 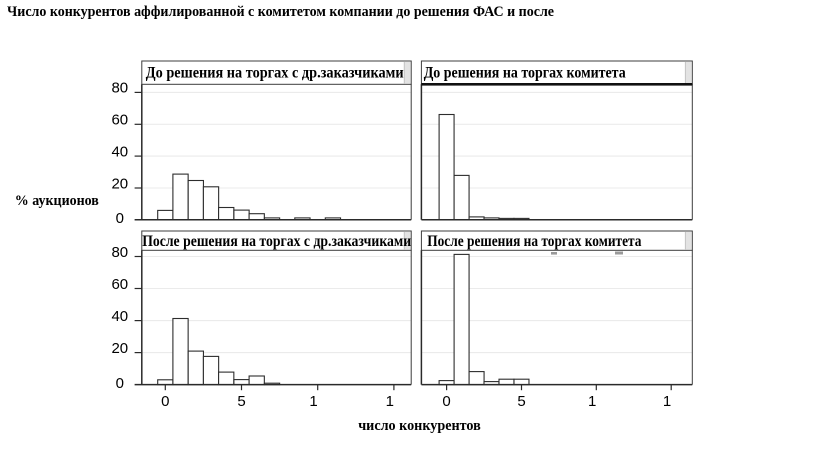 I want to click on svg-text: До решения на торгах комитета, so click(x=525, y=72).